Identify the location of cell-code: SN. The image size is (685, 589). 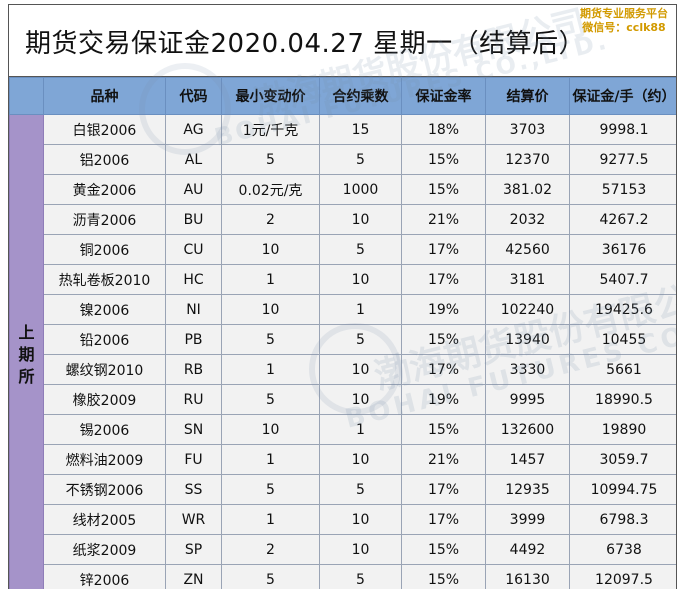
(193, 429).